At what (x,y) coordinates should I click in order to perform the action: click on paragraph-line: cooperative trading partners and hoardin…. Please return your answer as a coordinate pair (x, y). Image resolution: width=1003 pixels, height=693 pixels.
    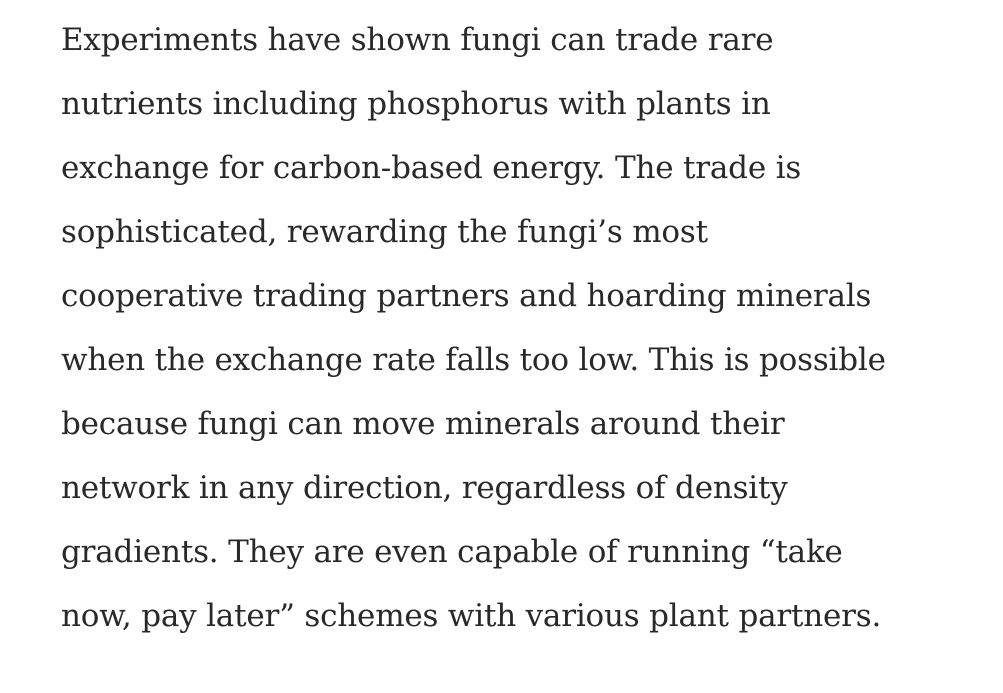
    Looking at the image, I should click on (466, 296).